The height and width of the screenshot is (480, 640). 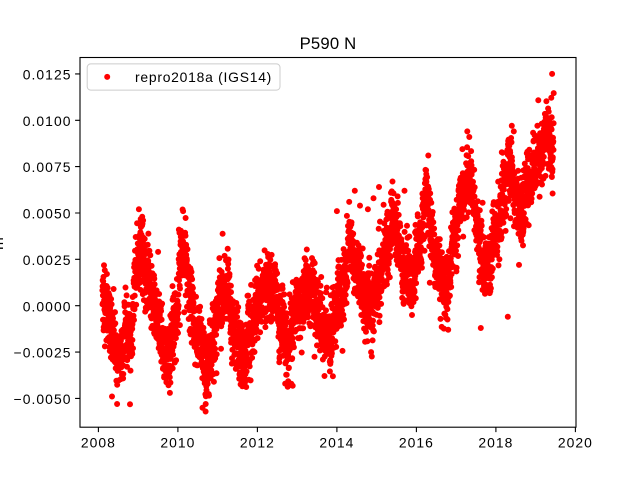 I want to click on svg-text: 2008, so click(x=98, y=443).